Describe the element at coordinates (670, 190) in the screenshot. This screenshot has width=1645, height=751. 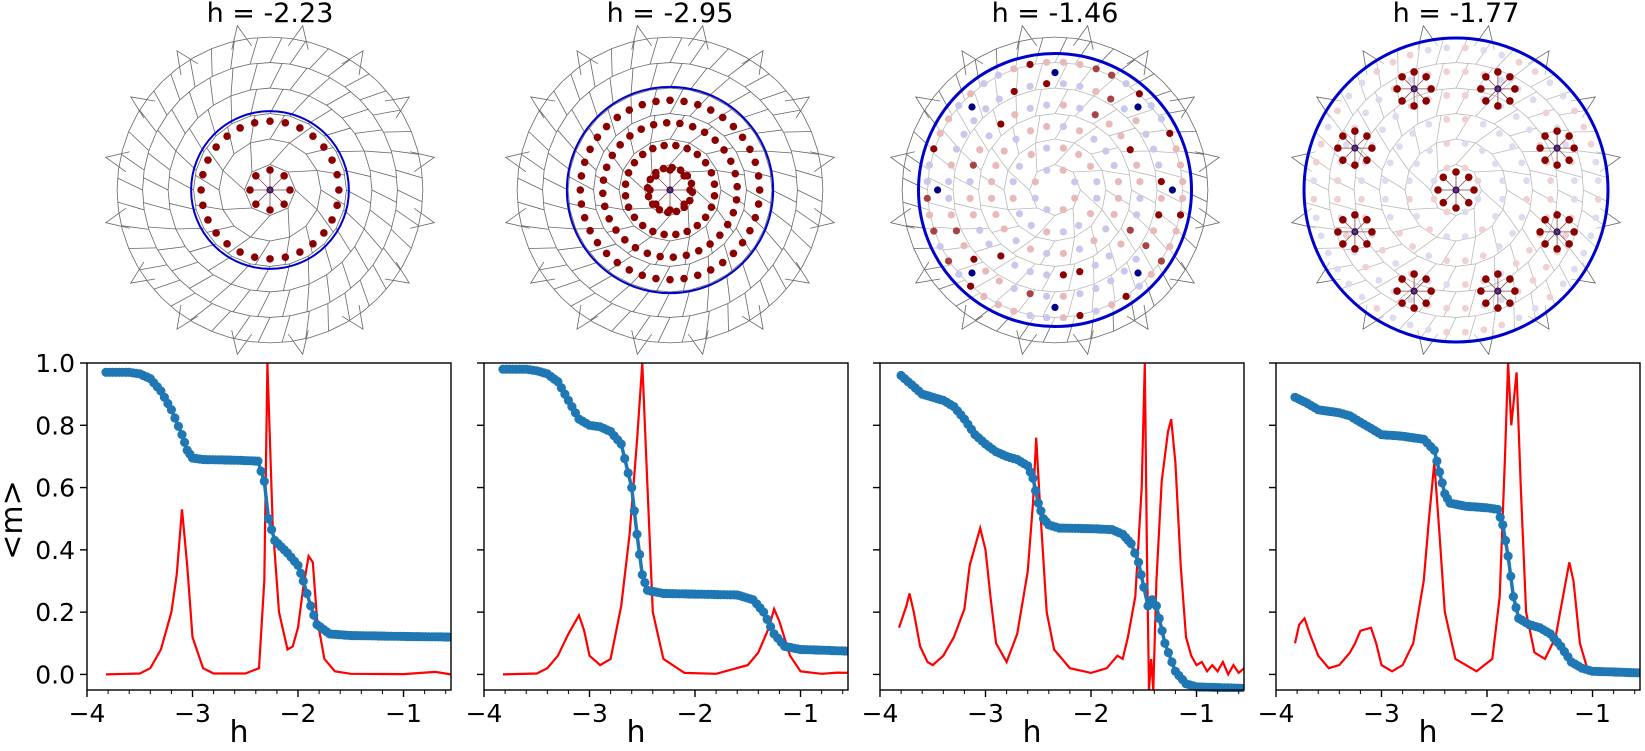
I see `sites` at that location.